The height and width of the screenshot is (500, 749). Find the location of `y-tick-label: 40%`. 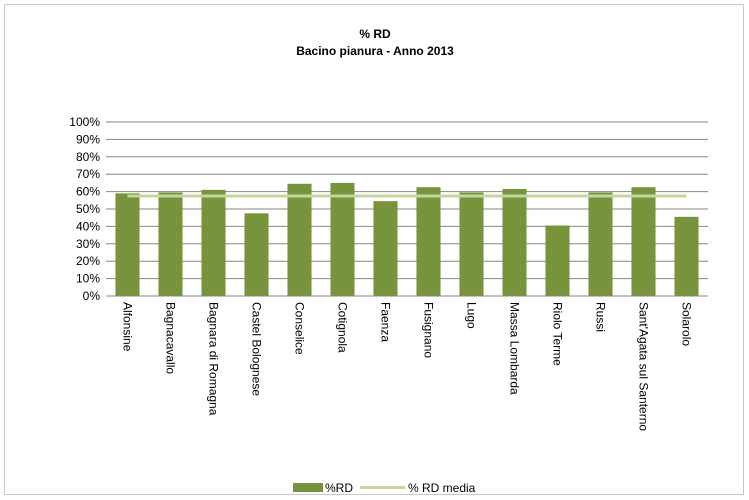

y-tick-label: 40% is located at coordinates (88, 226).